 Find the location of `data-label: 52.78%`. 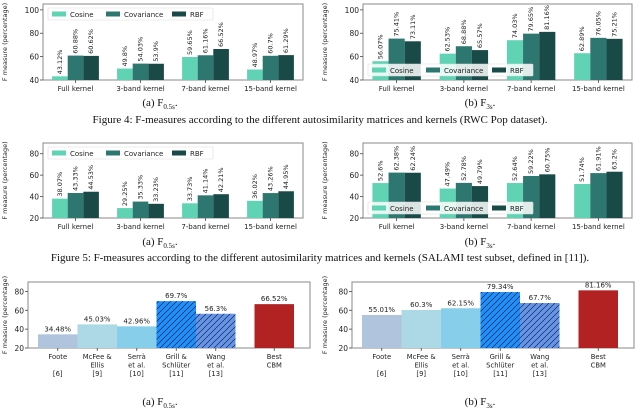

data-label: 52.78% is located at coordinates (464, 168).